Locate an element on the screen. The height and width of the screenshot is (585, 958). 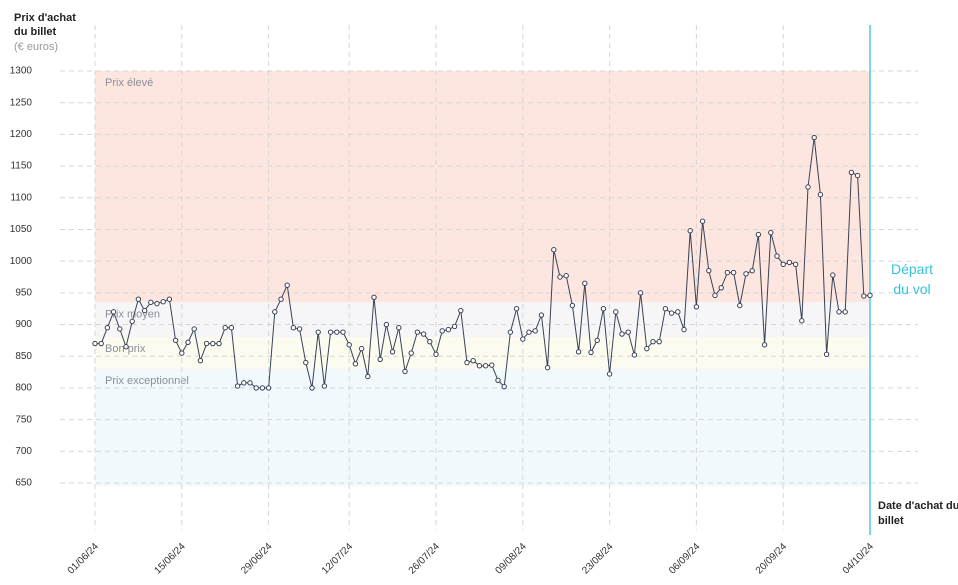
y-tick-label: 1100 is located at coordinates (21, 197).